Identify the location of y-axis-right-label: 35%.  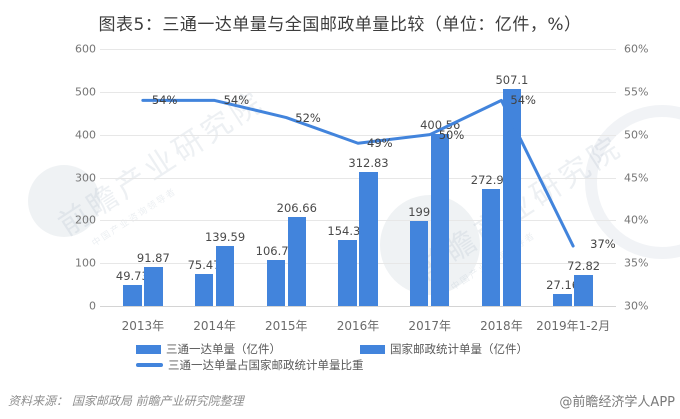
(636, 263).